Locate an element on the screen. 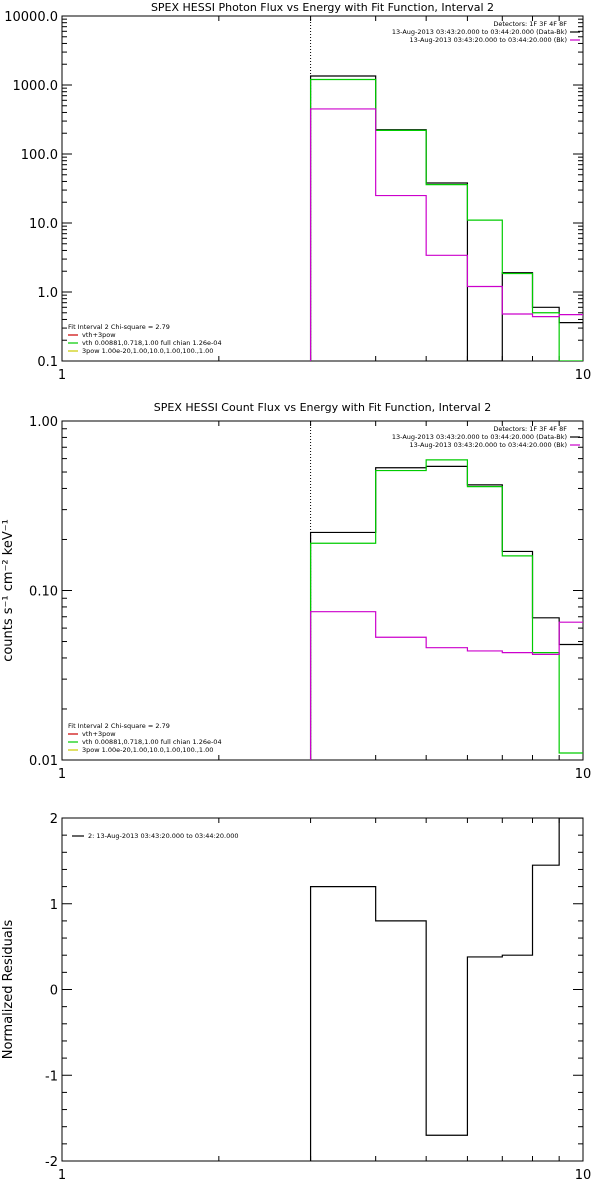  y-tick-label: 1000.0 is located at coordinates (36, 86).